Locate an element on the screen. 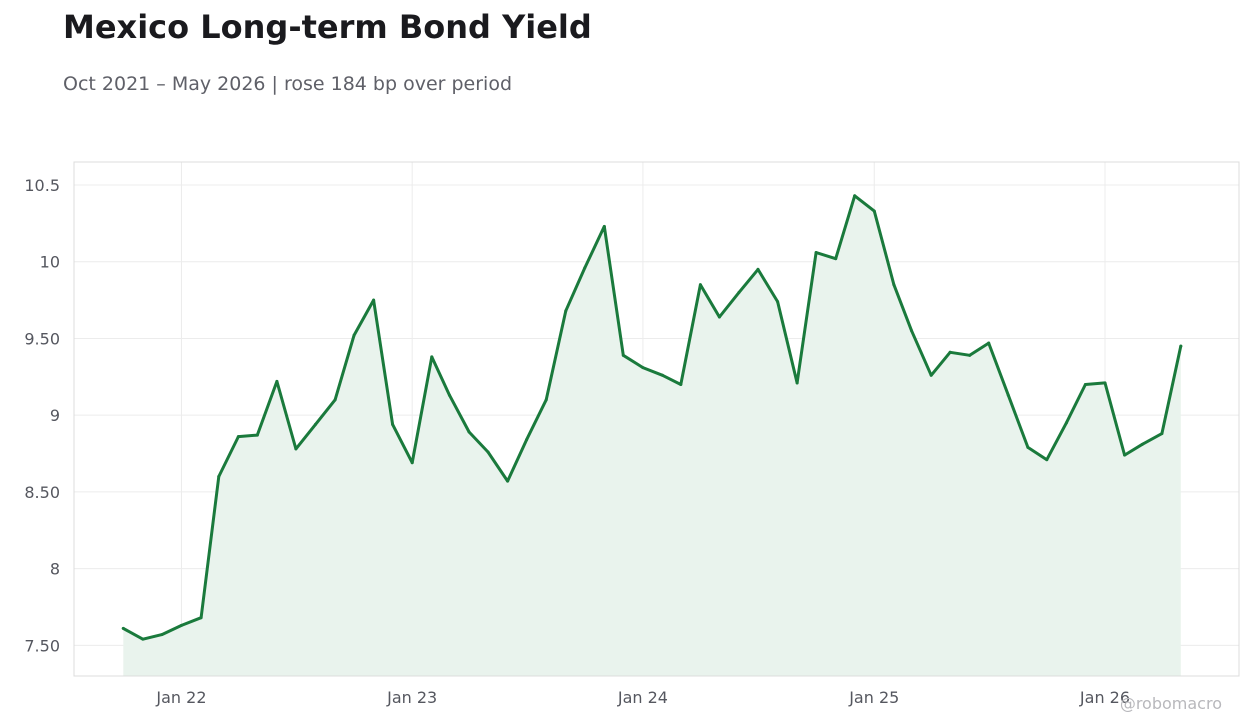  x-tick-label: Jan 25 is located at coordinates (873, 697).